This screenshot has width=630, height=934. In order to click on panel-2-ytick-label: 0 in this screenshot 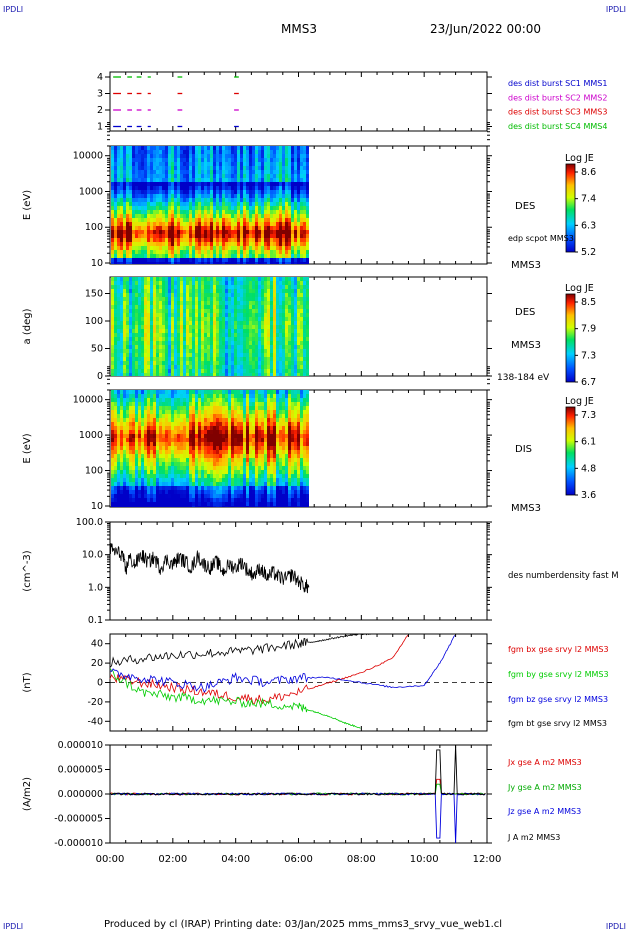, I will do `click(100, 376)`.